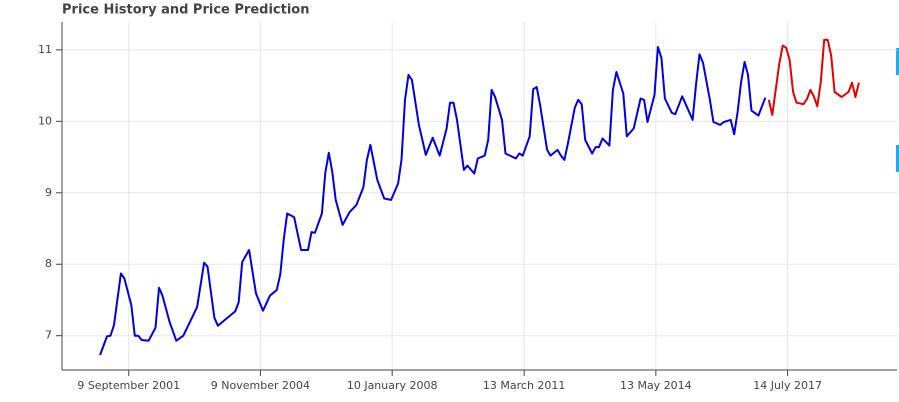  Describe the element at coordinates (656, 385) in the screenshot. I see `x-tick-label: 13 May 2014` at that location.